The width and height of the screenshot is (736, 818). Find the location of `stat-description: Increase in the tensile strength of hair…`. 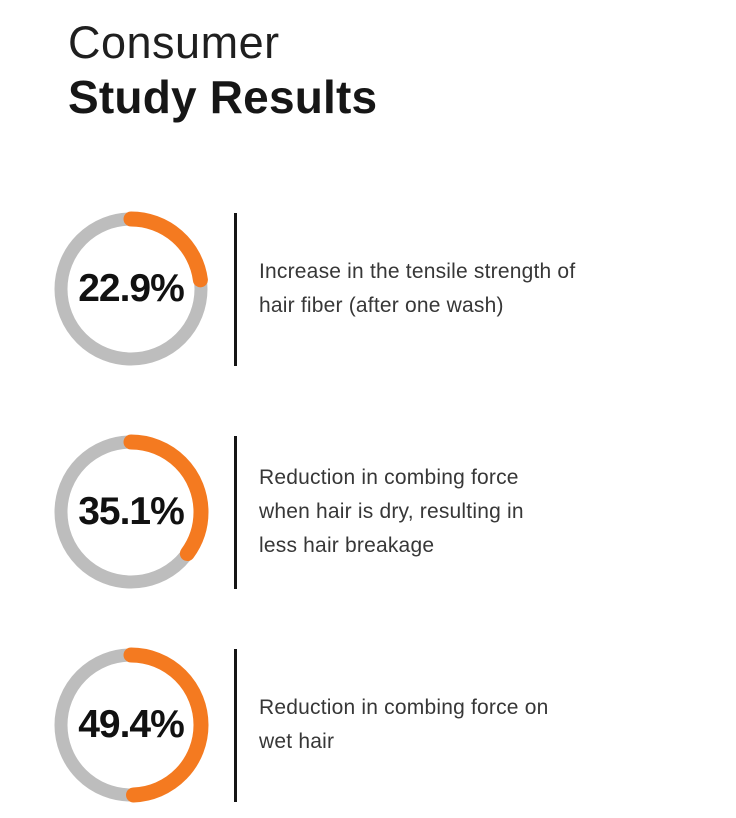

stat-description: Increase in the tensile strength of hair… is located at coordinates (444, 289).